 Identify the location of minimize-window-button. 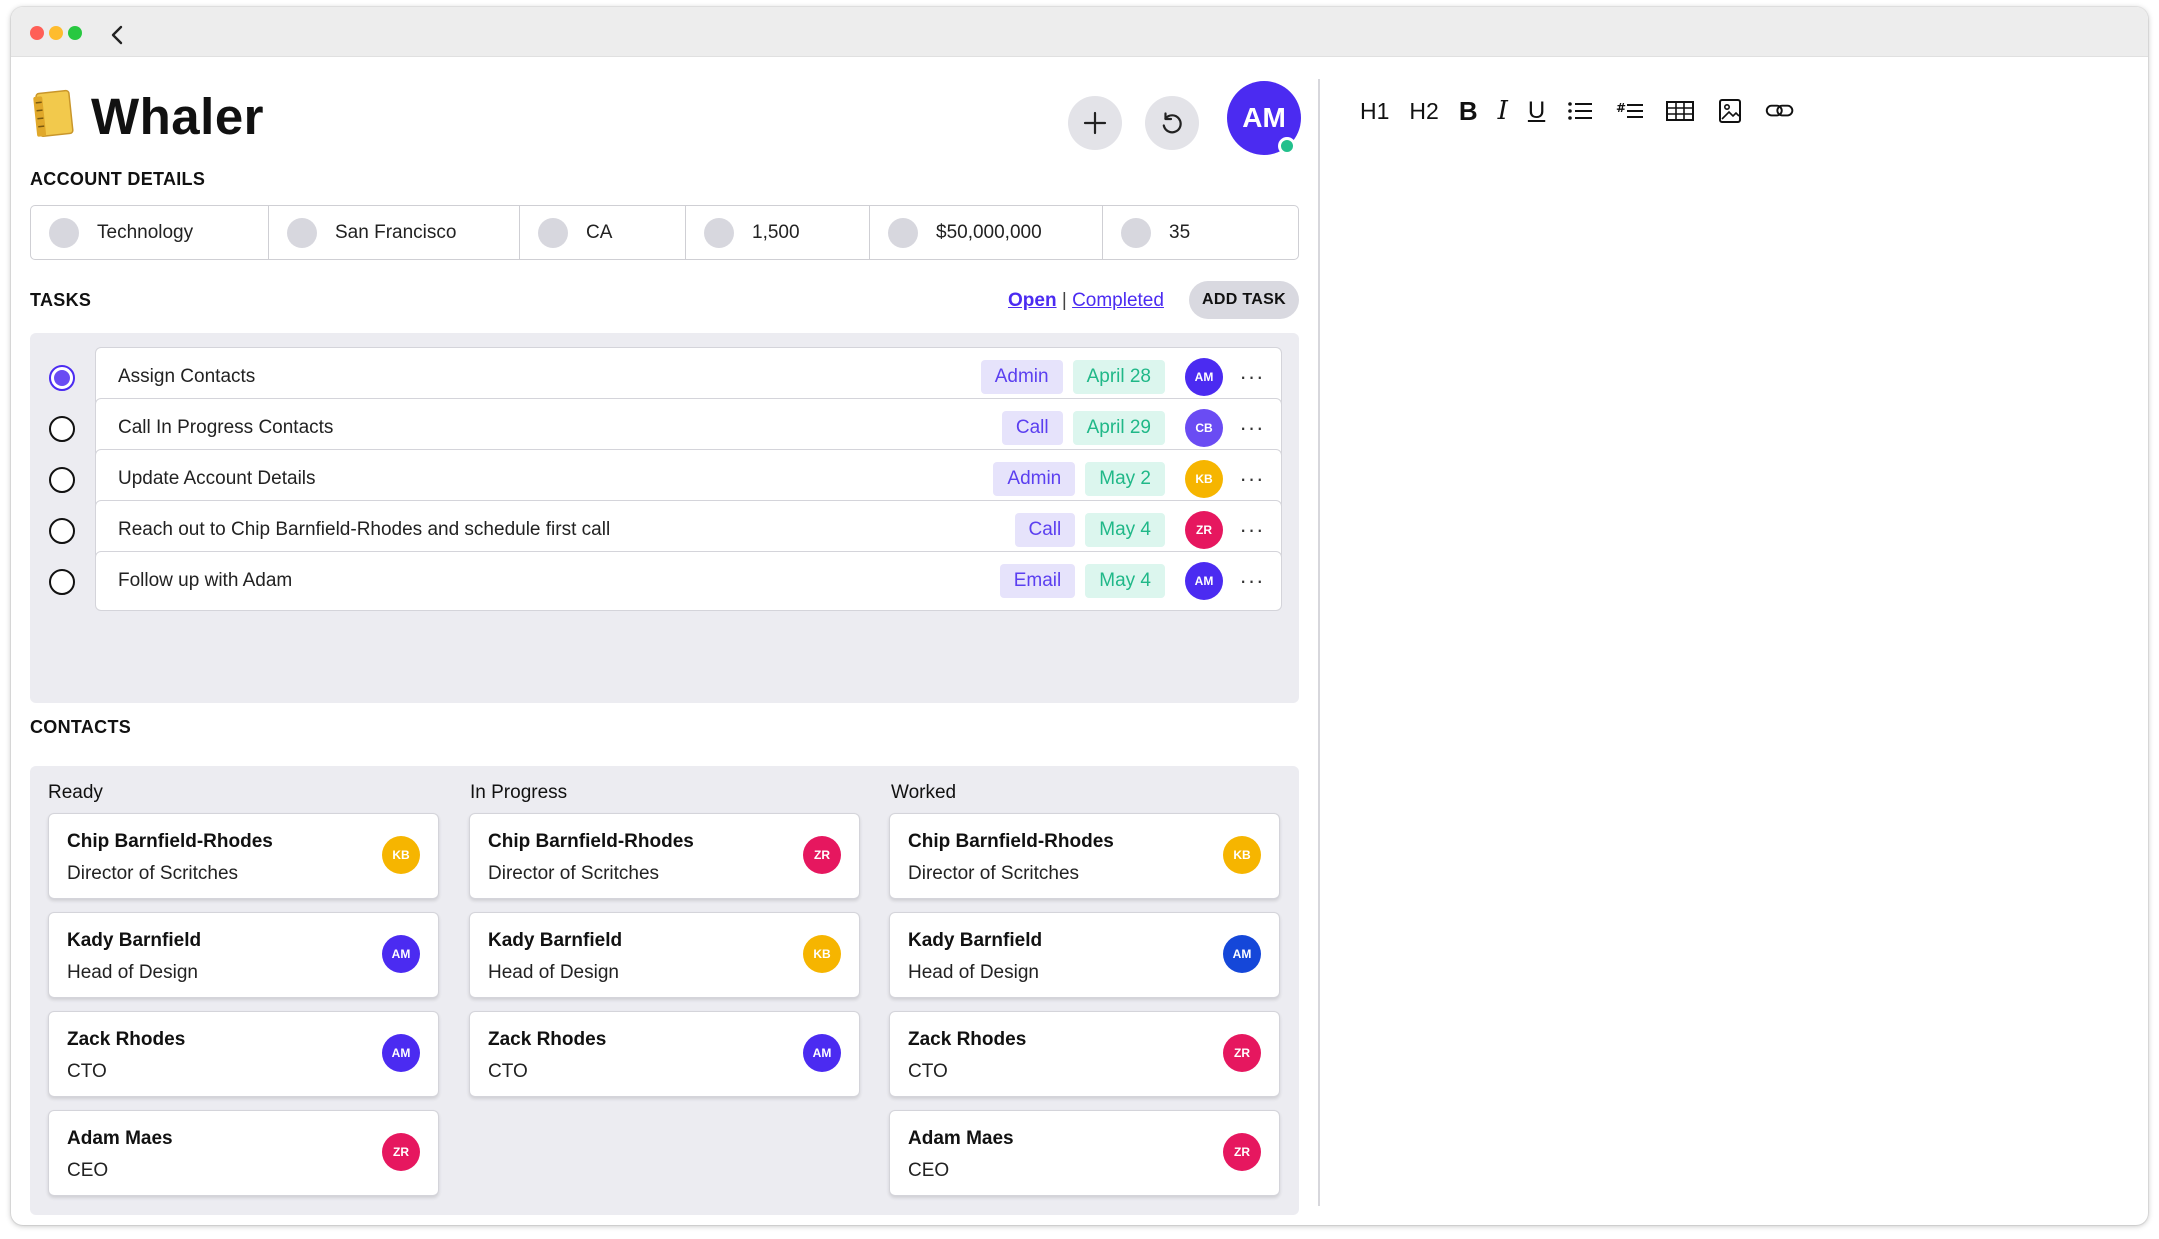
(56, 33).